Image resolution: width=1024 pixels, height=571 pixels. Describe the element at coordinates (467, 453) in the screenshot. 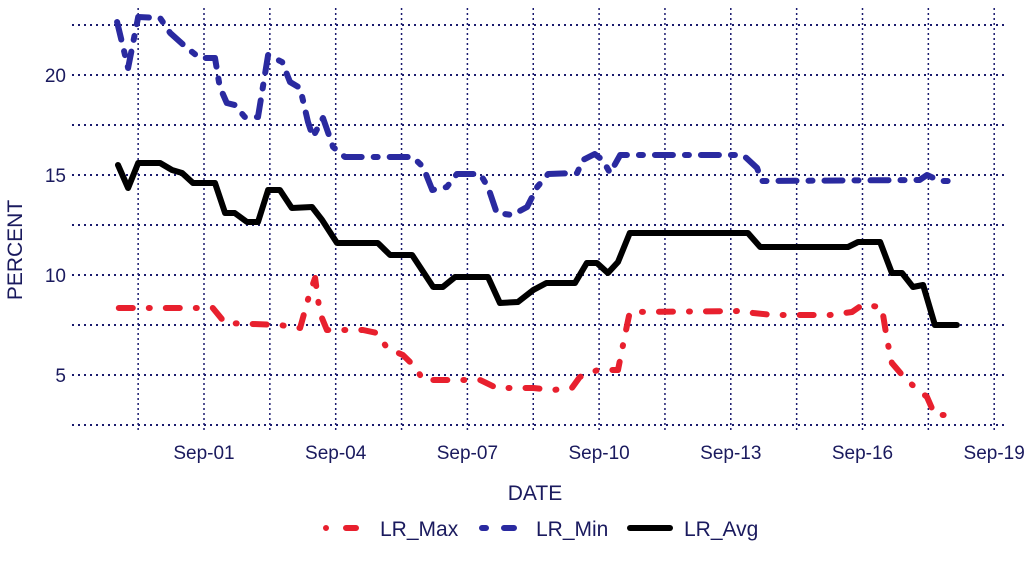

I see `x-tick-label: Sep-07` at that location.